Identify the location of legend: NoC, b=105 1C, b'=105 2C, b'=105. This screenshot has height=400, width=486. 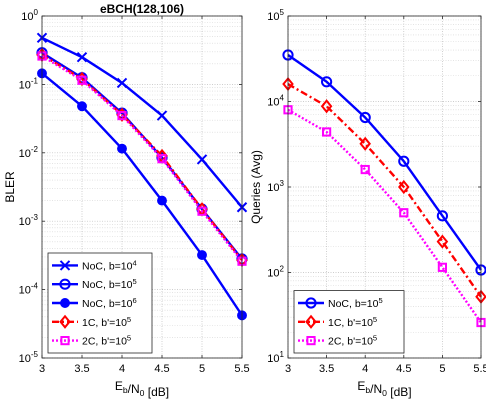
(349, 322).